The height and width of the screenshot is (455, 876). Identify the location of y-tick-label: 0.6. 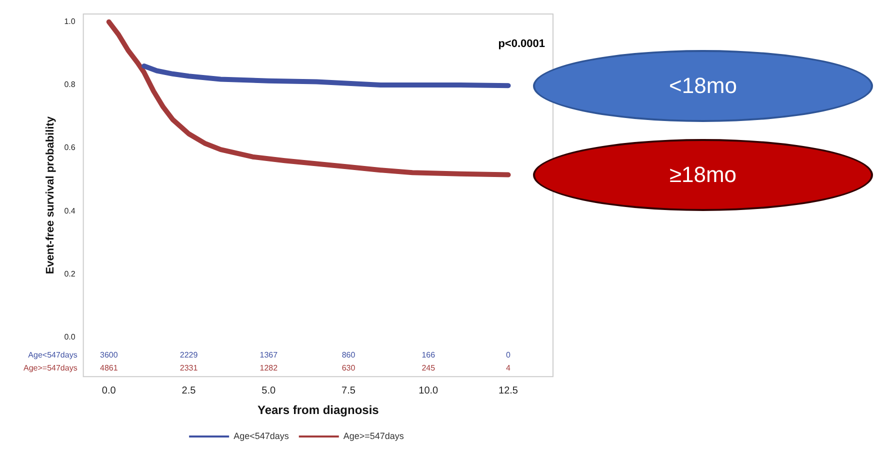
(70, 147).